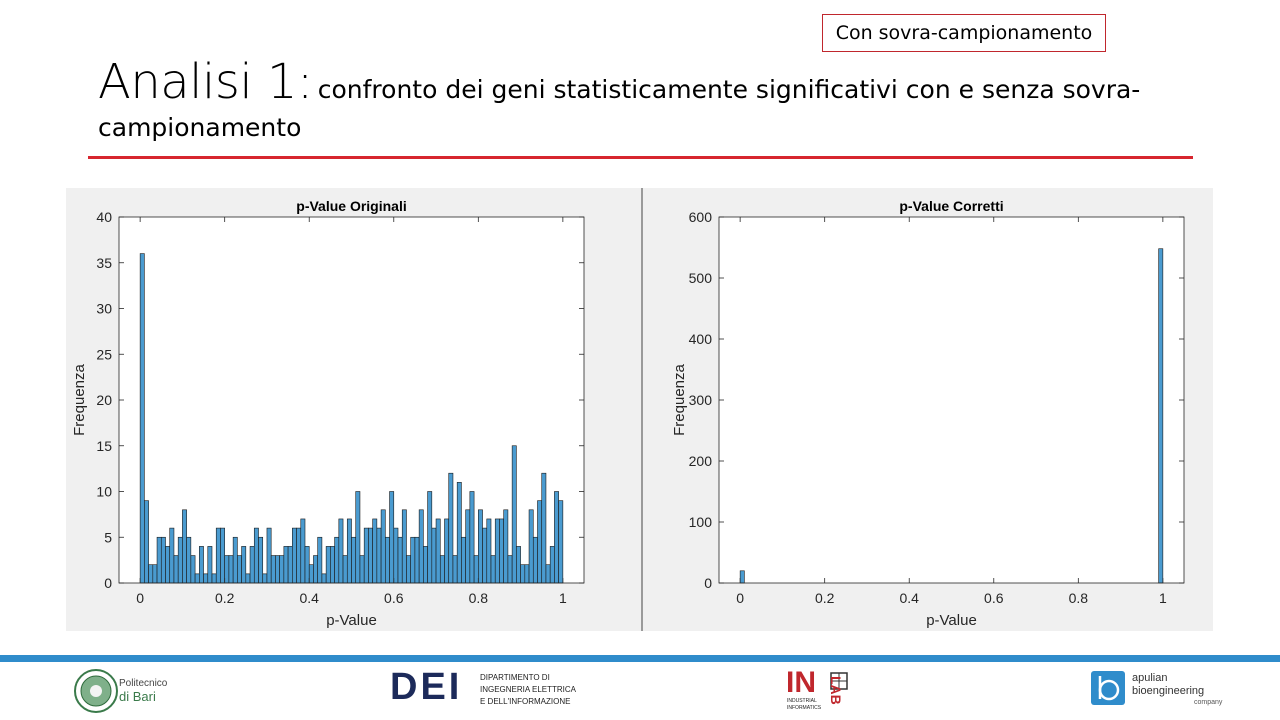  What do you see at coordinates (104, 446) in the screenshot?
I see `chart1-ytick-label-3: 15` at bounding box center [104, 446].